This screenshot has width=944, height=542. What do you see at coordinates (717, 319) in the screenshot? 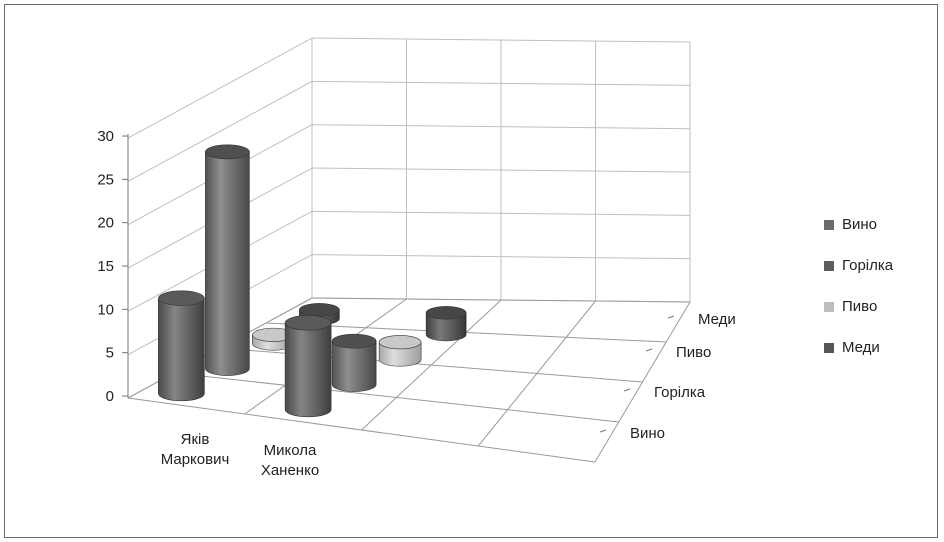
I see `depth-axis-label: Меди` at bounding box center [717, 319].